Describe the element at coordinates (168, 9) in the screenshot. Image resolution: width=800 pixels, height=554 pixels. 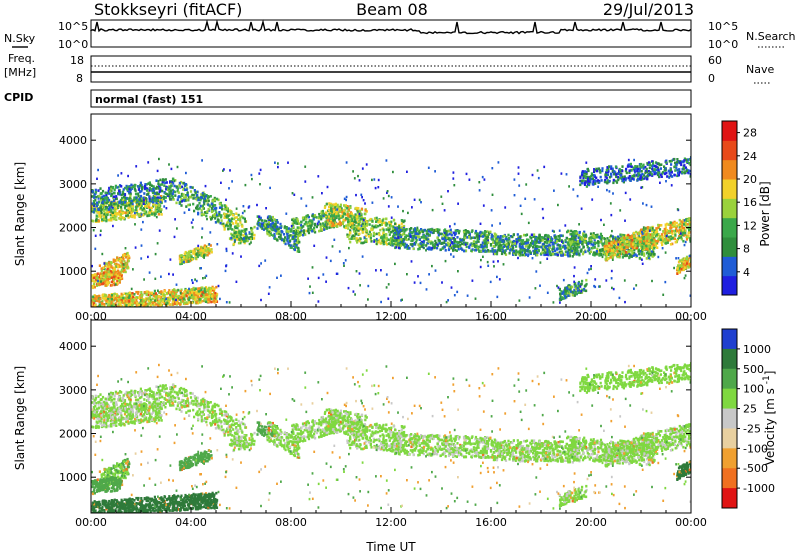
I see `station-title: Stokkseyri (fitACF)` at that location.